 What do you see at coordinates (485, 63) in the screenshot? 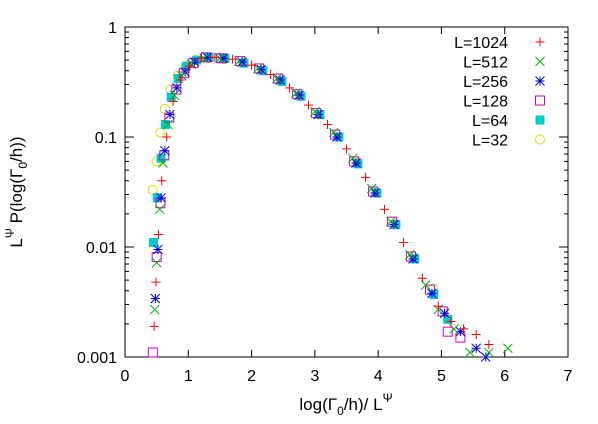
I see `legend-label: L=512` at bounding box center [485, 63].